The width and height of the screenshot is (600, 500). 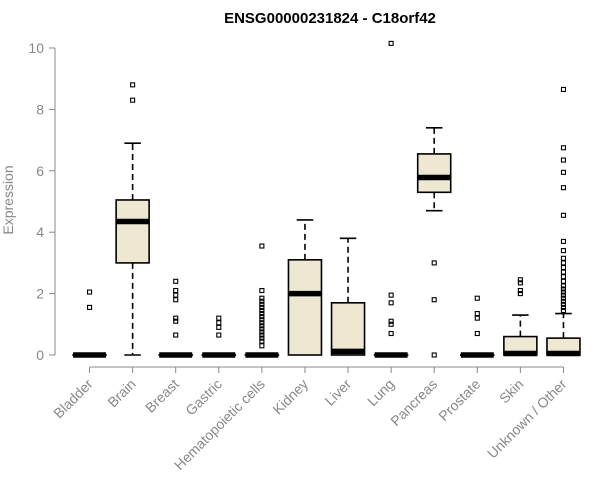 I want to click on x-tick-label: Kidney, so click(x=290, y=397).